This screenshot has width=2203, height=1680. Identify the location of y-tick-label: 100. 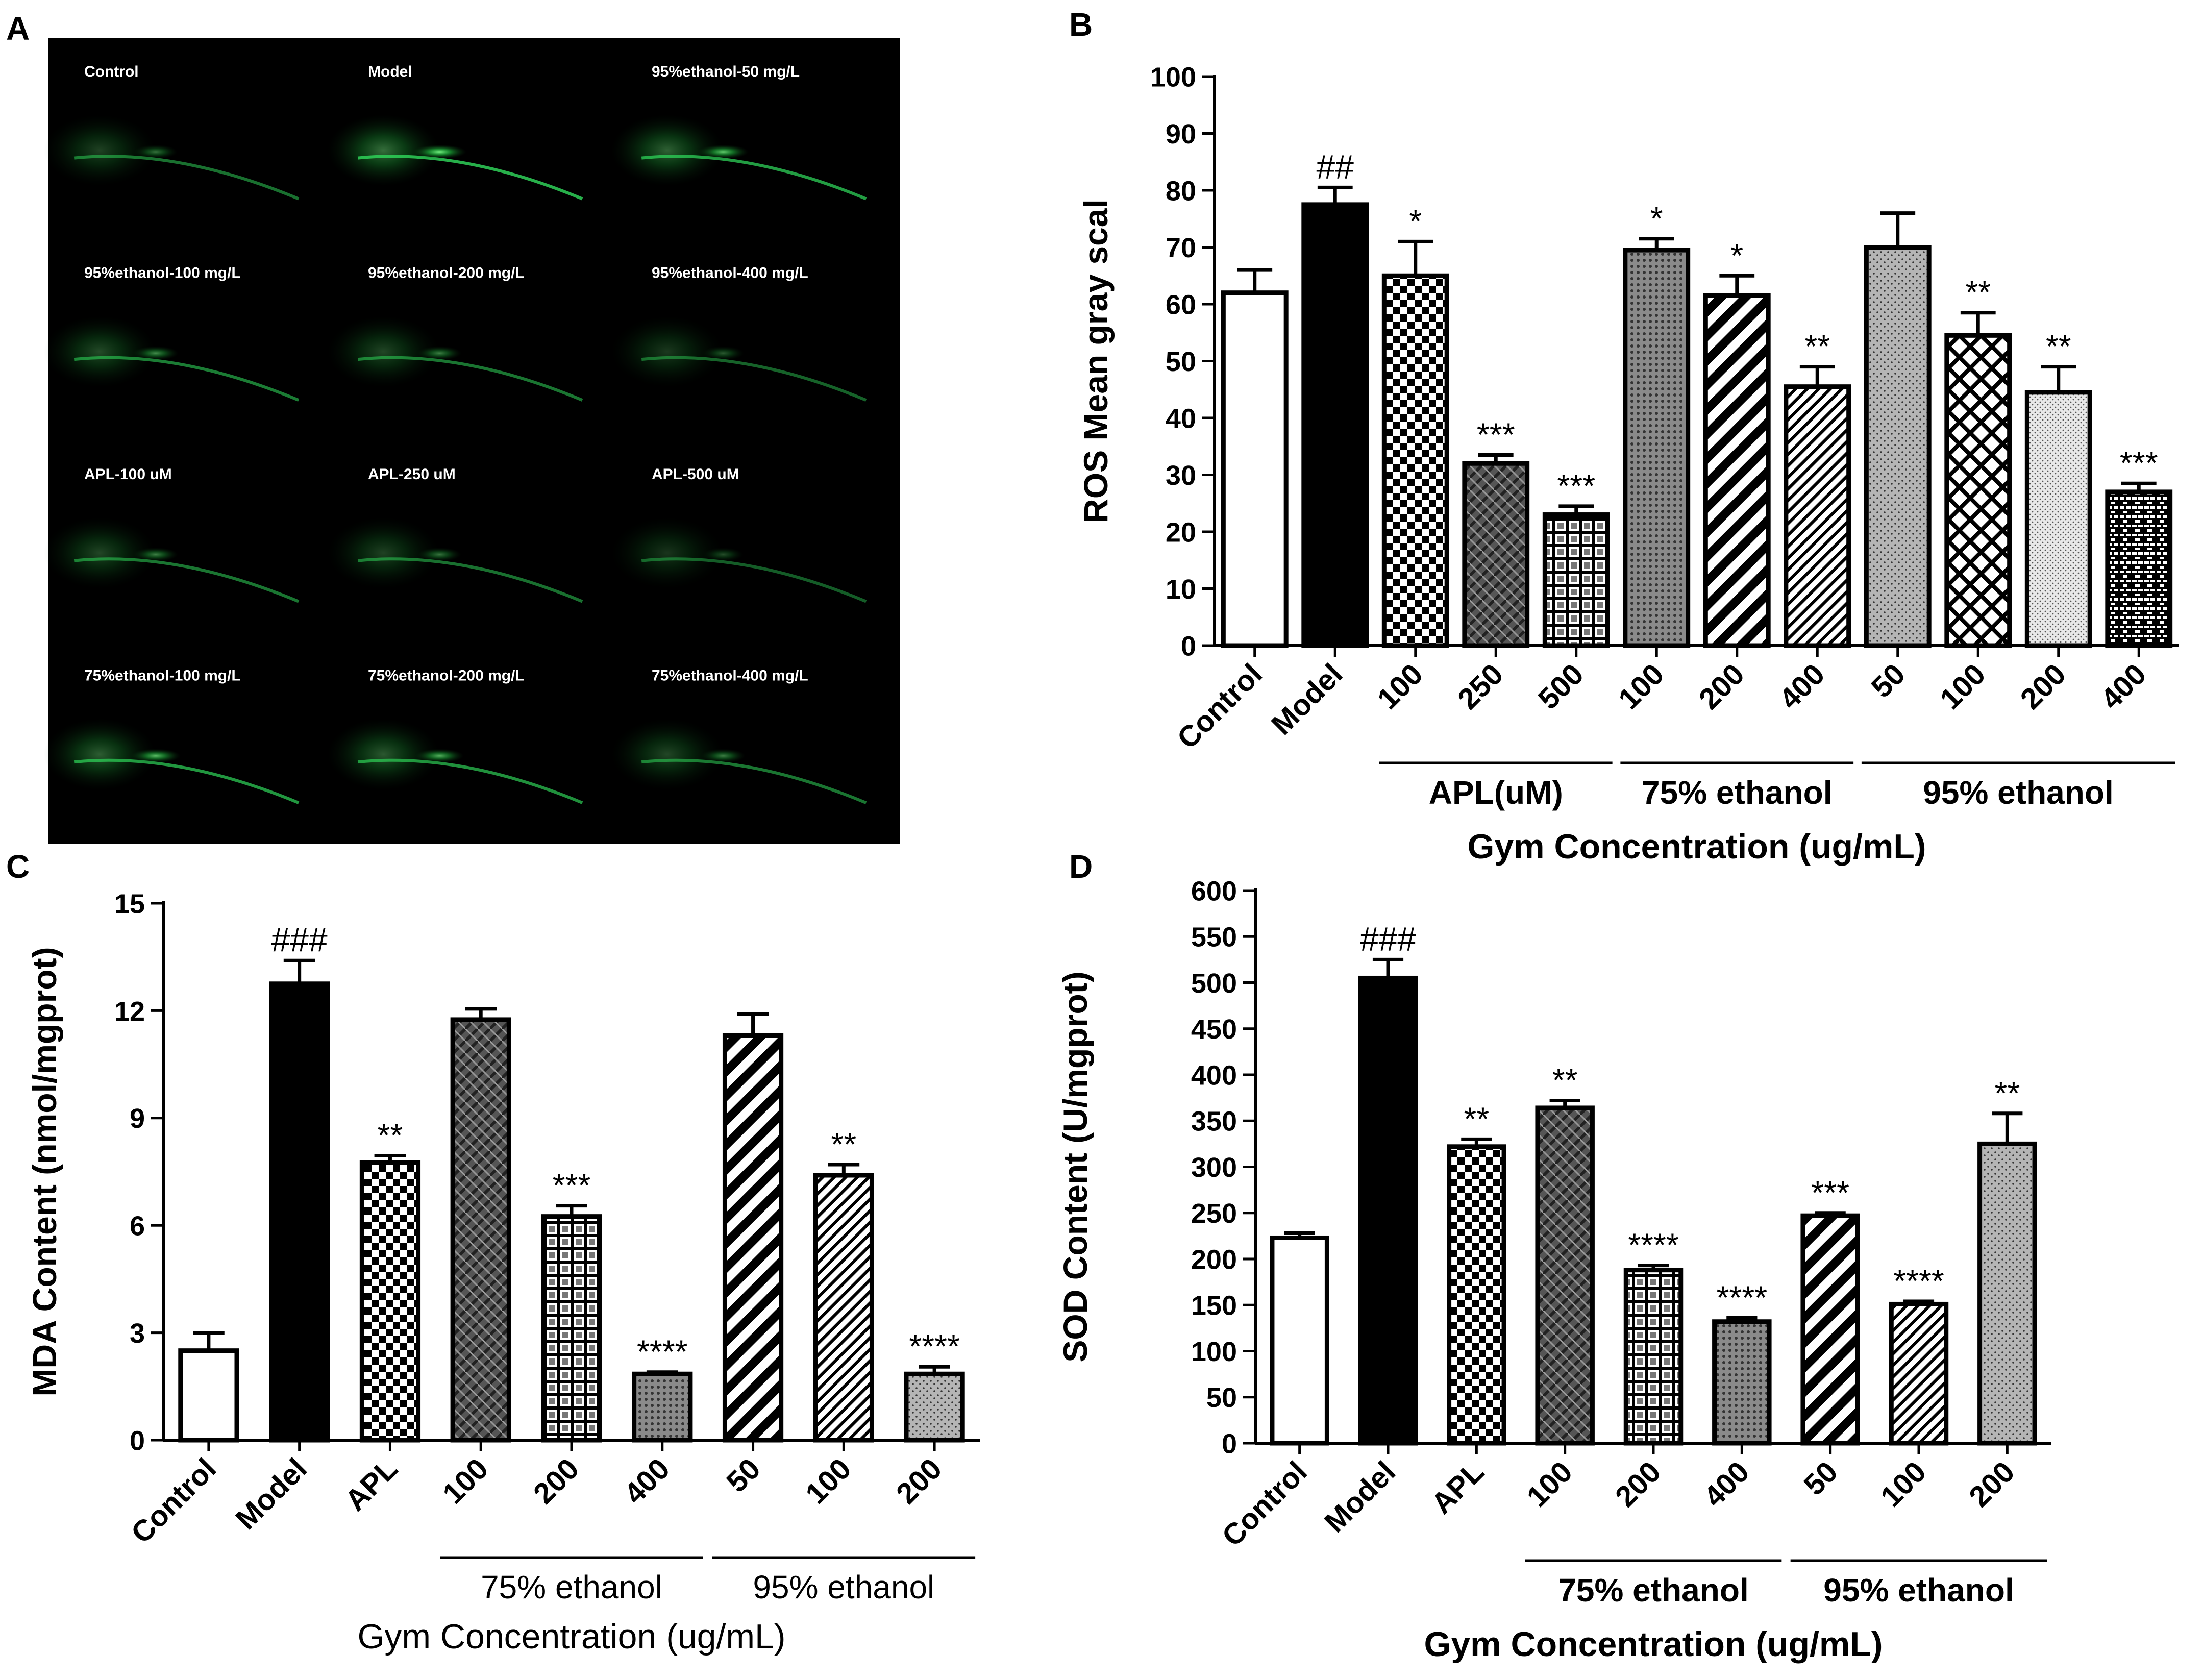
(1173, 77).